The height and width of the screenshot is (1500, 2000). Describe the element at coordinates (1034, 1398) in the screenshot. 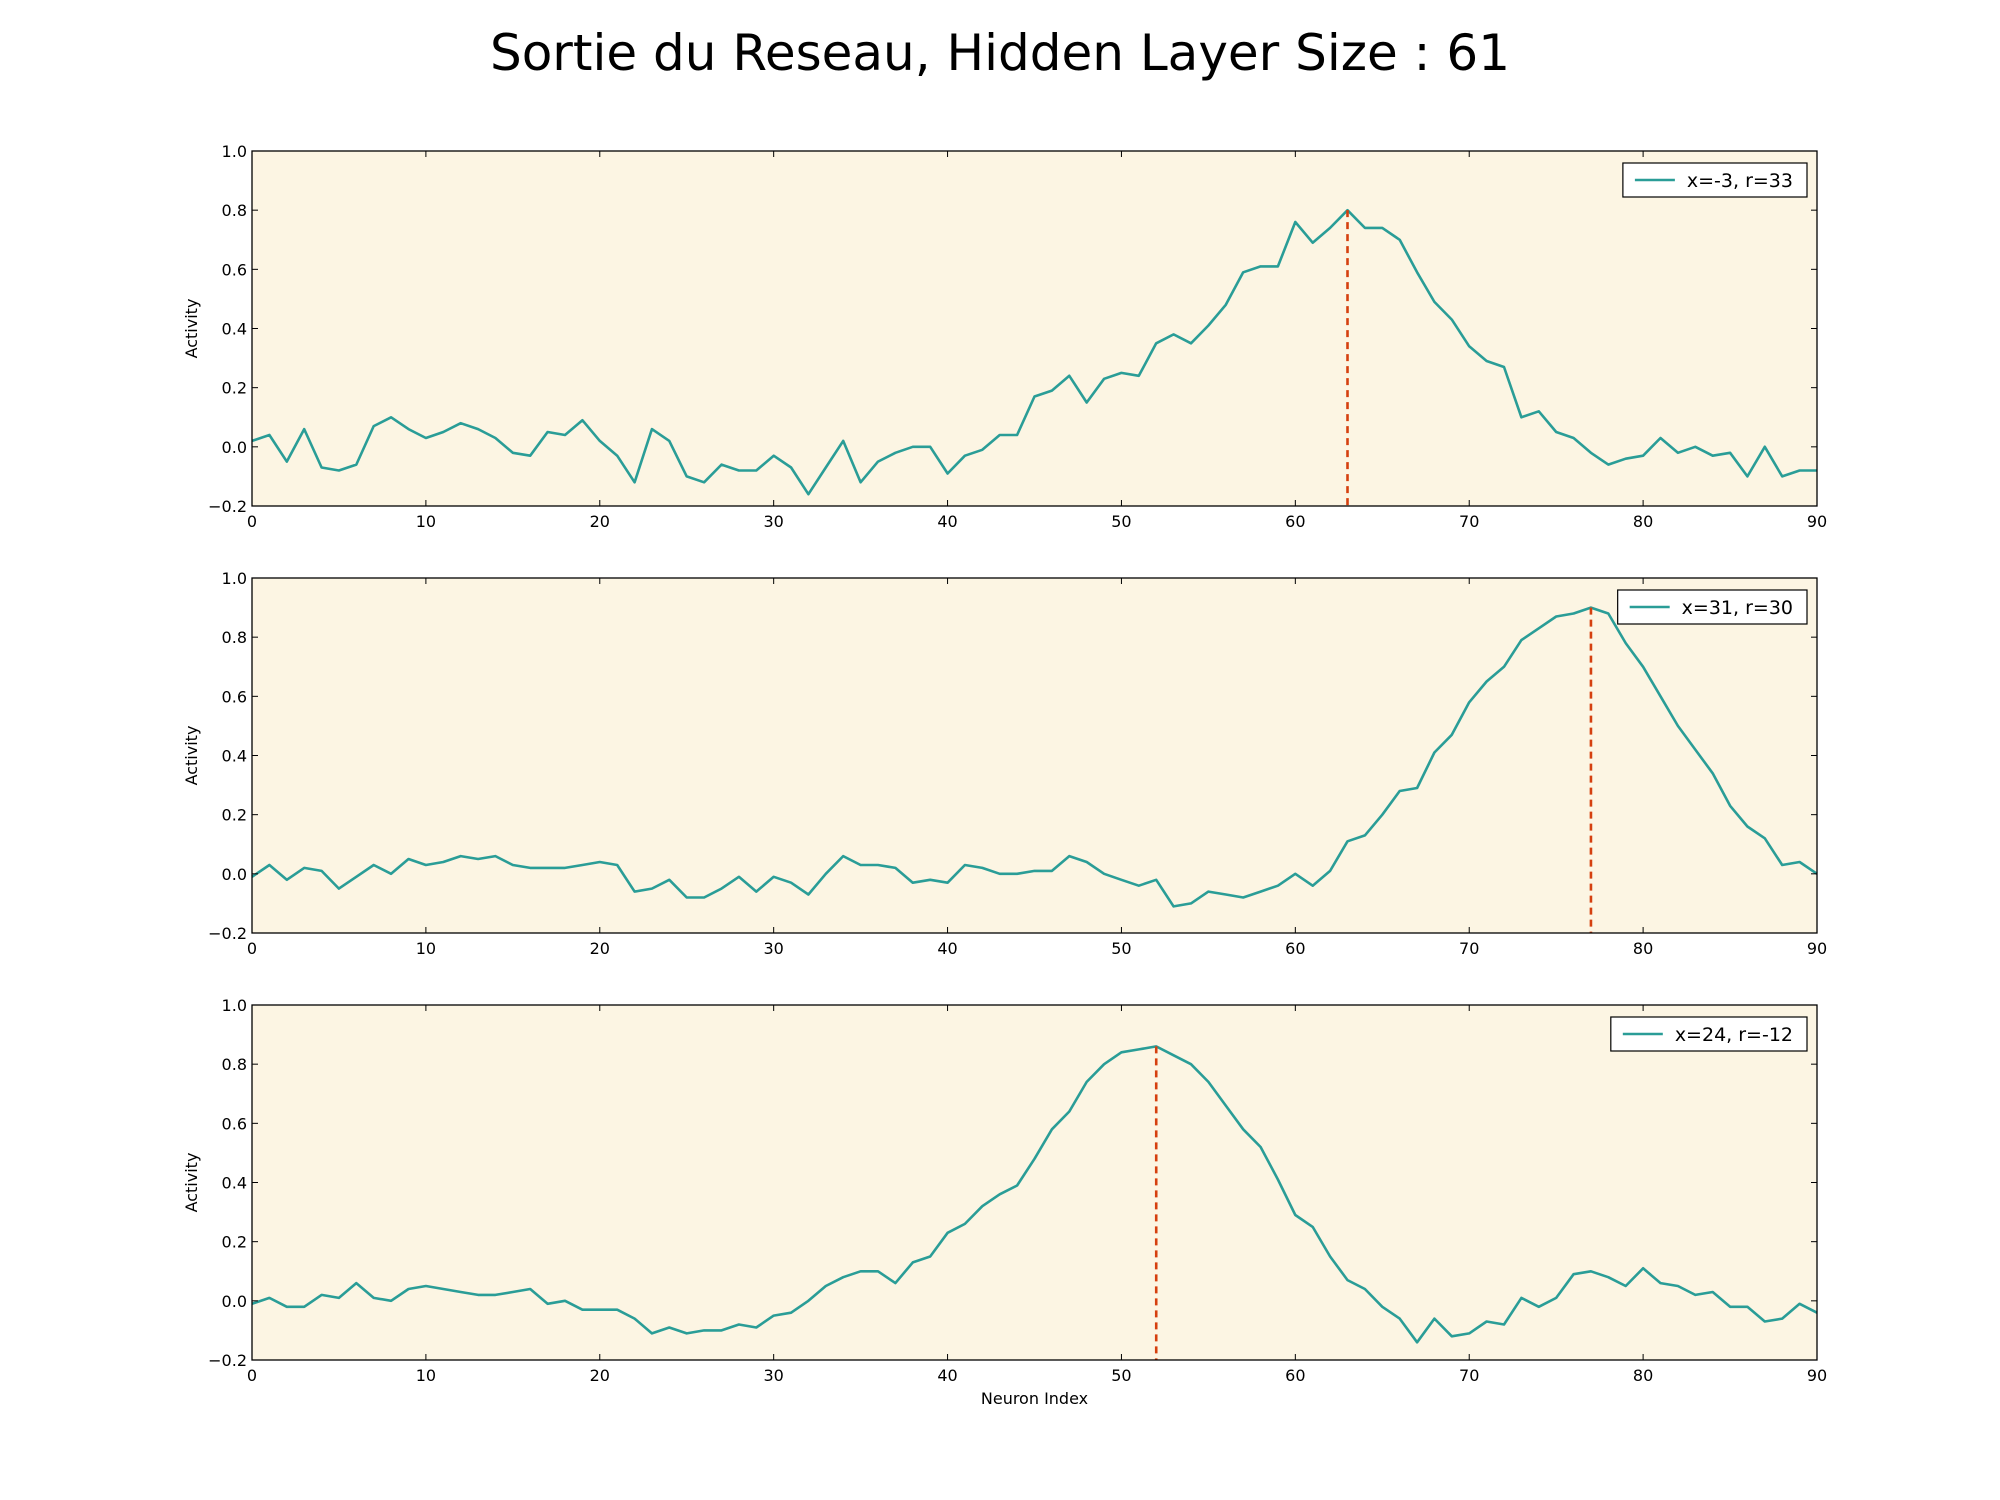

I see `x-axis-label: Neuron Index` at that location.